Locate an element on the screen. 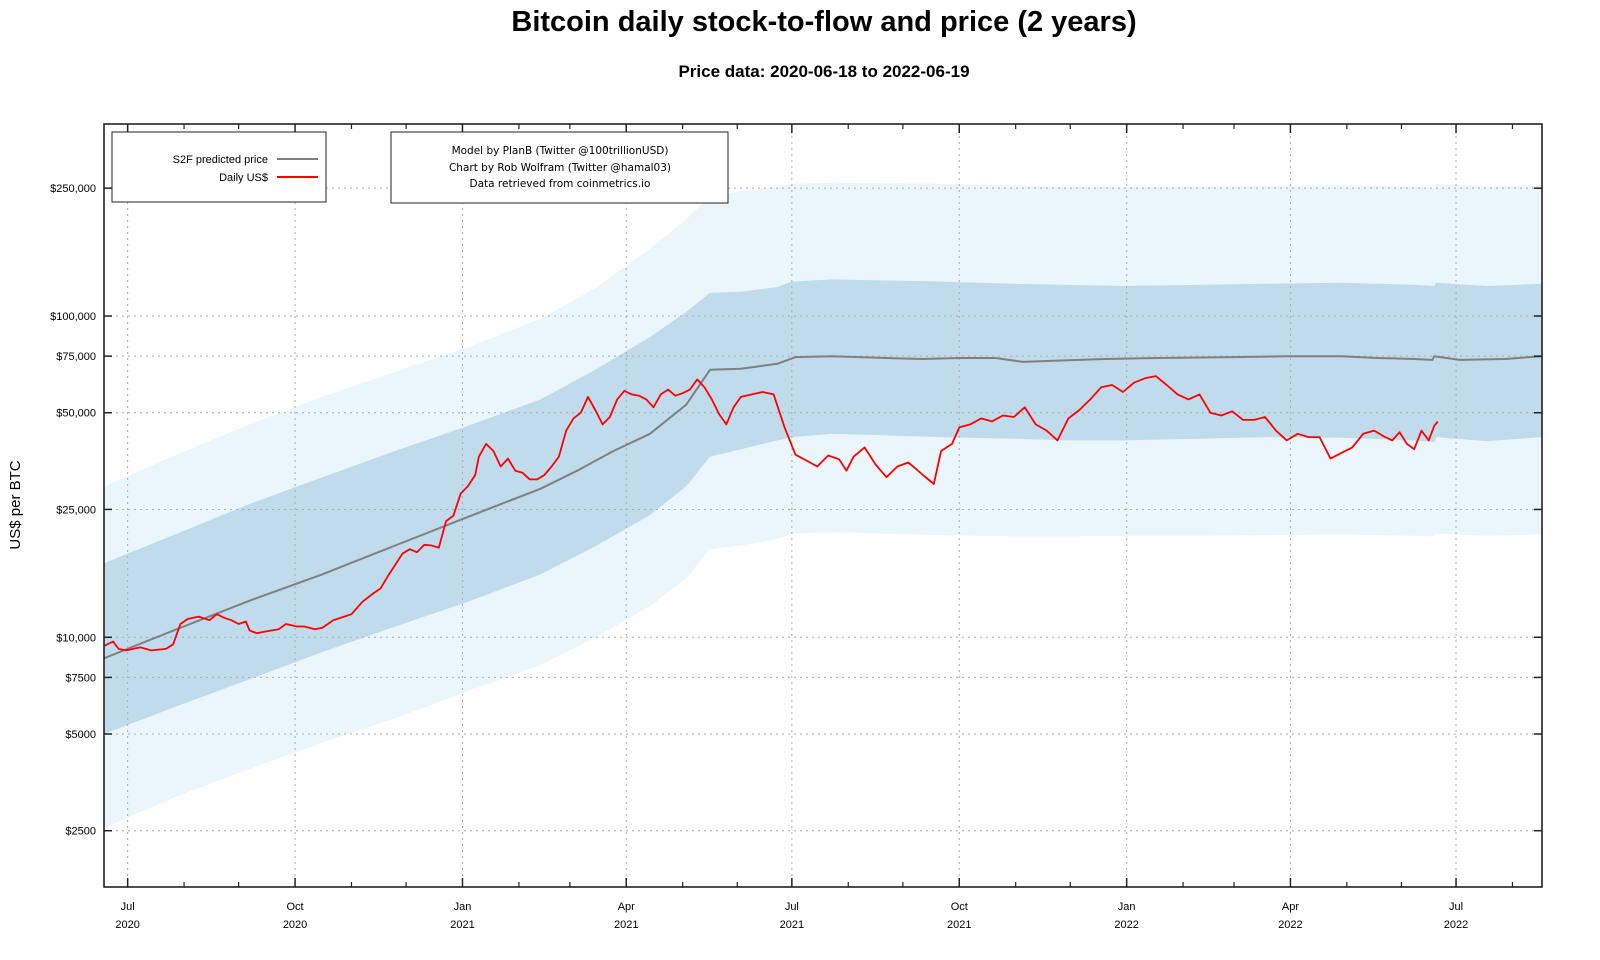 This screenshot has width=1600, height=960. y-tick-label: $25,000 is located at coordinates (76, 510).